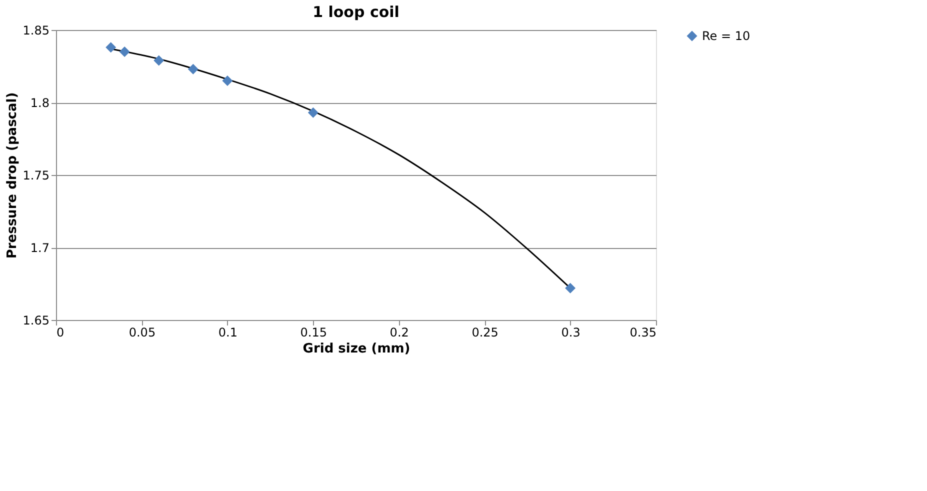 This screenshot has height=491, width=927. Describe the element at coordinates (485, 333) in the screenshot. I see `x-tick-label: 0.25` at that location.